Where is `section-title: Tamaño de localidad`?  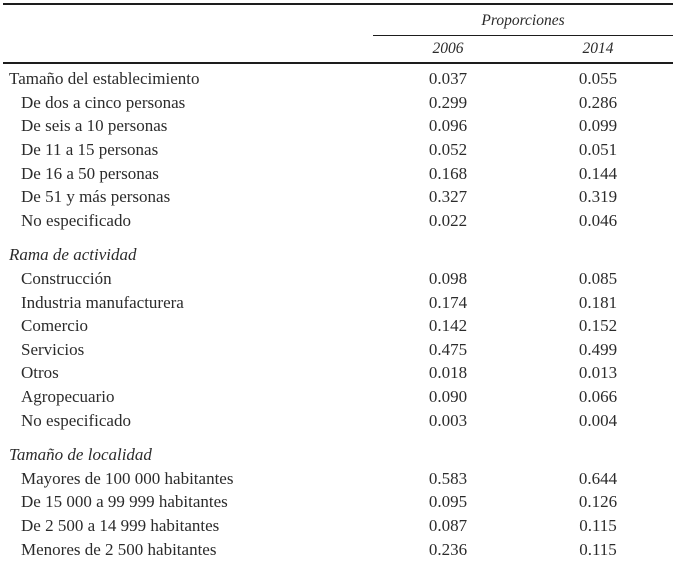 section-title: Tamaño de localidad is located at coordinates (80, 455).